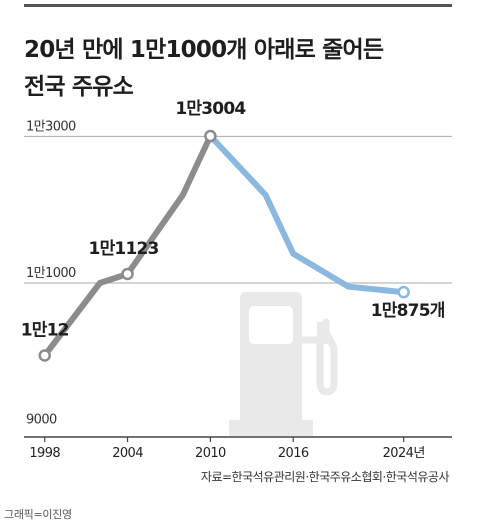 This screenshot has width=477, height=528. Describe the element at coordinates (307, 214) in the screenshot. I see `series-line-falling` at that location.